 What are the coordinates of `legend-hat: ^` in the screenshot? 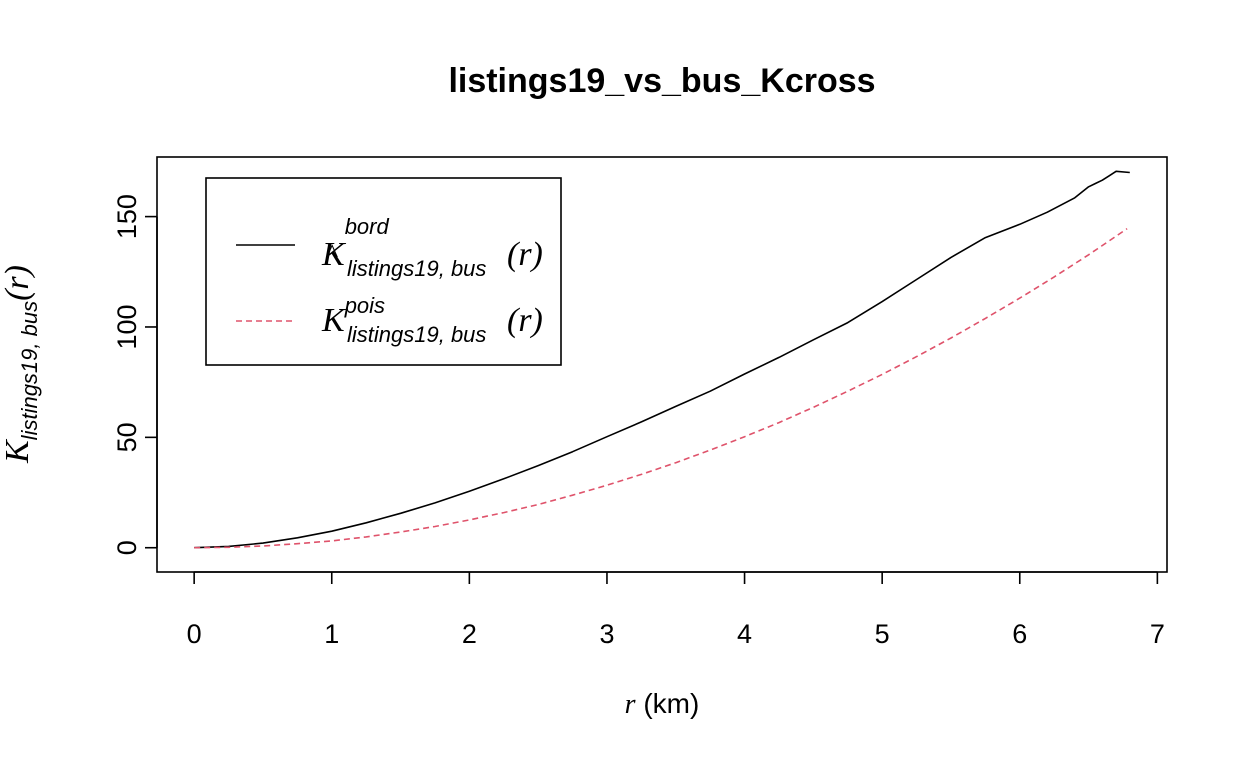 It's located at (332, 253).